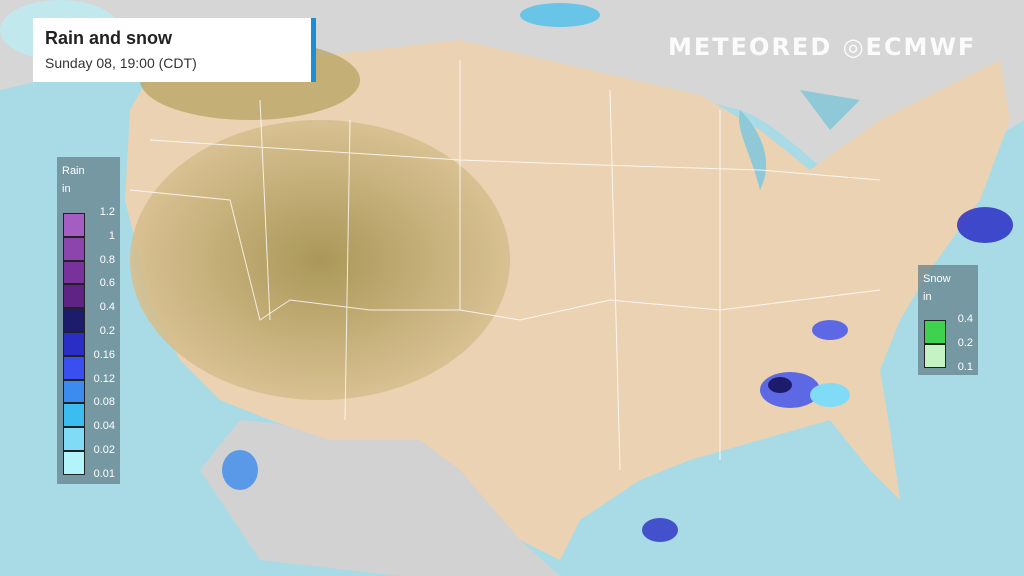 This screenshot has height=576, width=1024. I want to click on brand-logos: METEORED ◎ECMWF, so click(822, 47).